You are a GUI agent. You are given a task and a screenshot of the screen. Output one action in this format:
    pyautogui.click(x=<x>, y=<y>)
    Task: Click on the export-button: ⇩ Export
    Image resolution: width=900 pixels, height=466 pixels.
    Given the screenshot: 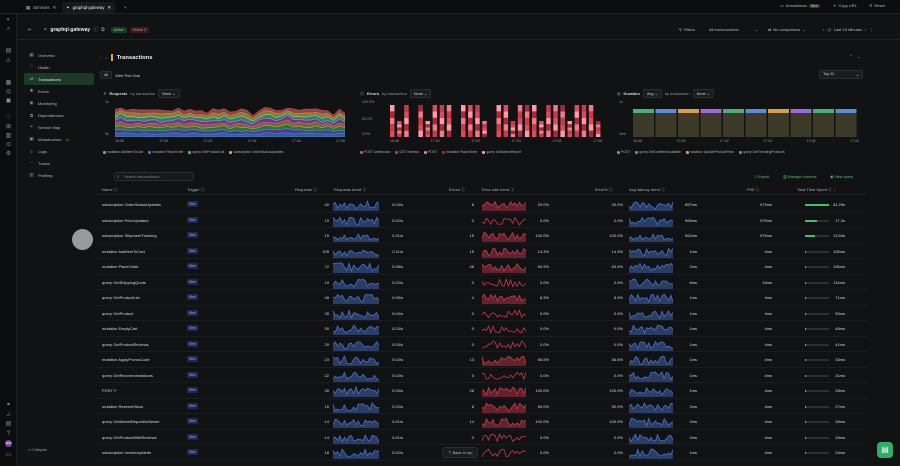 What is the action you would take?
    pyautogui.click(x=762, y=177)
    